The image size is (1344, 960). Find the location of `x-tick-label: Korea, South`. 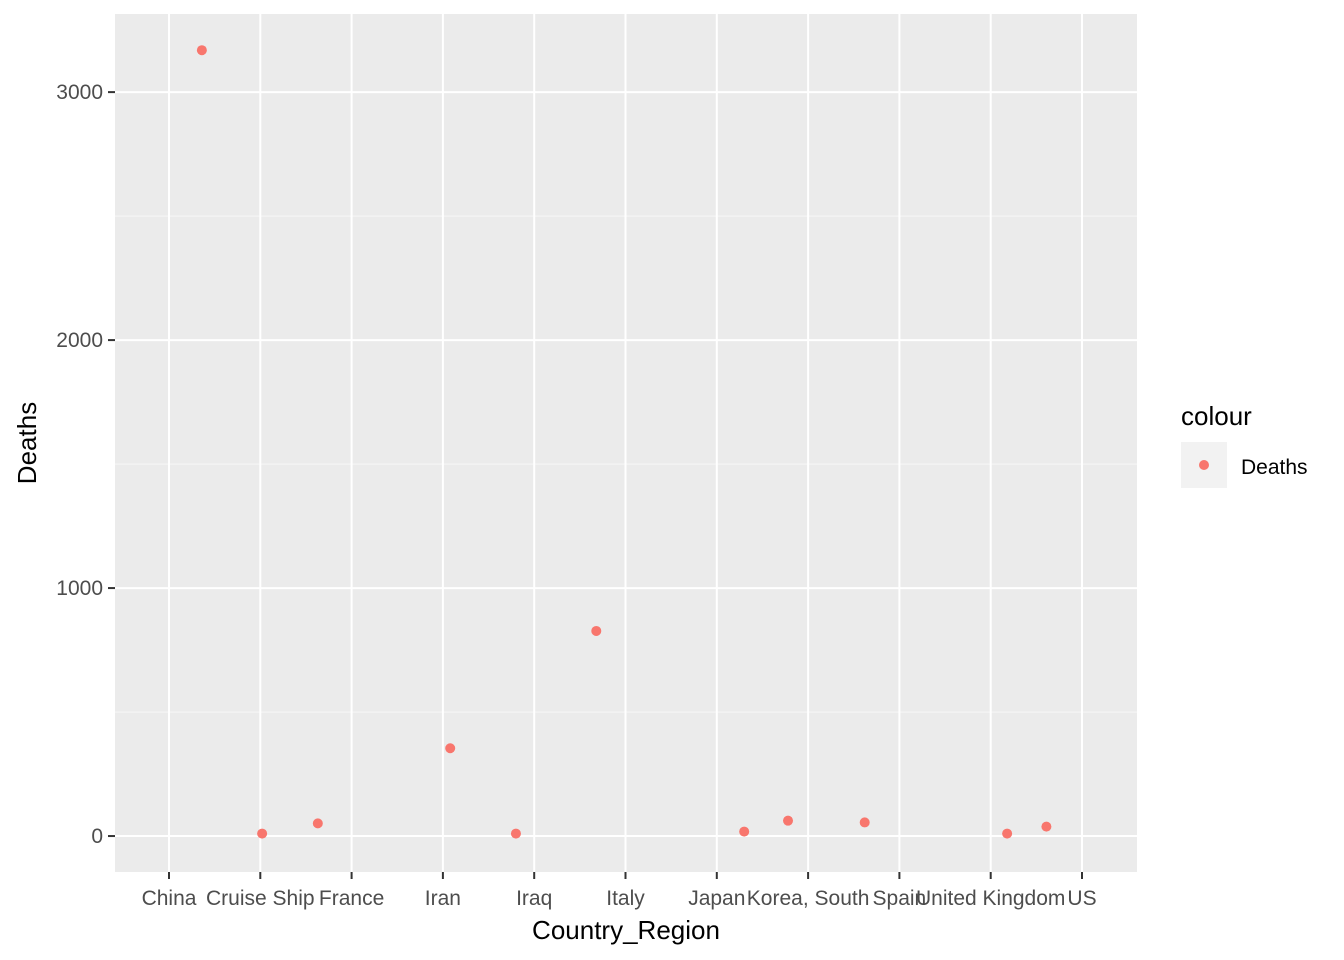

x-tick-label: Korea, South is located at coordinates (808, 898).